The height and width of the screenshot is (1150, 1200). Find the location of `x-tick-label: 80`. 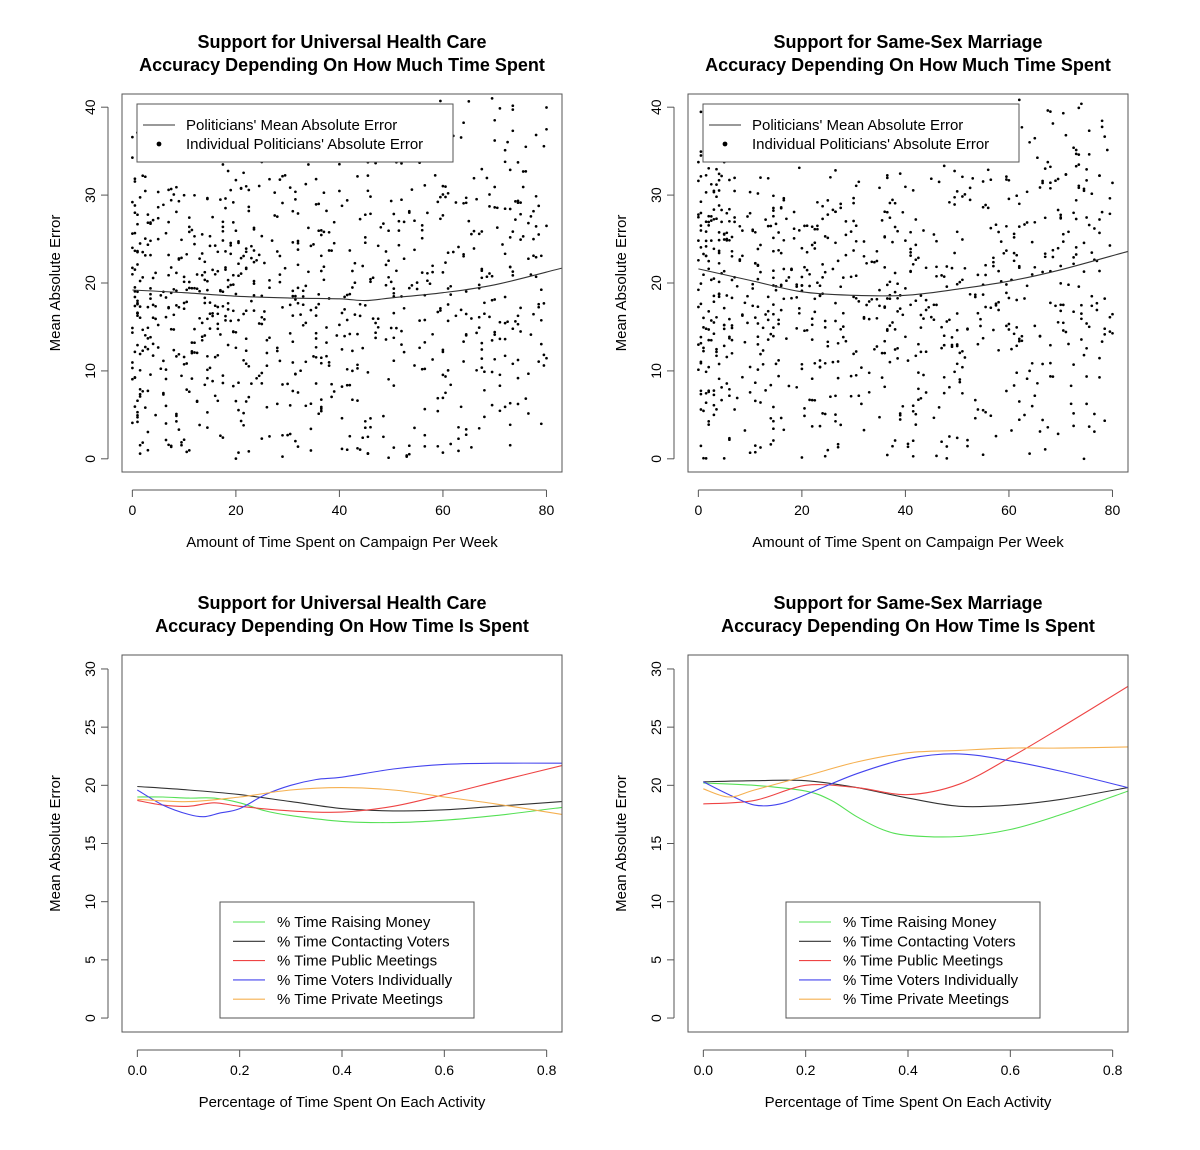

x-tick-label: 80 is located at coordinates (547, 510).